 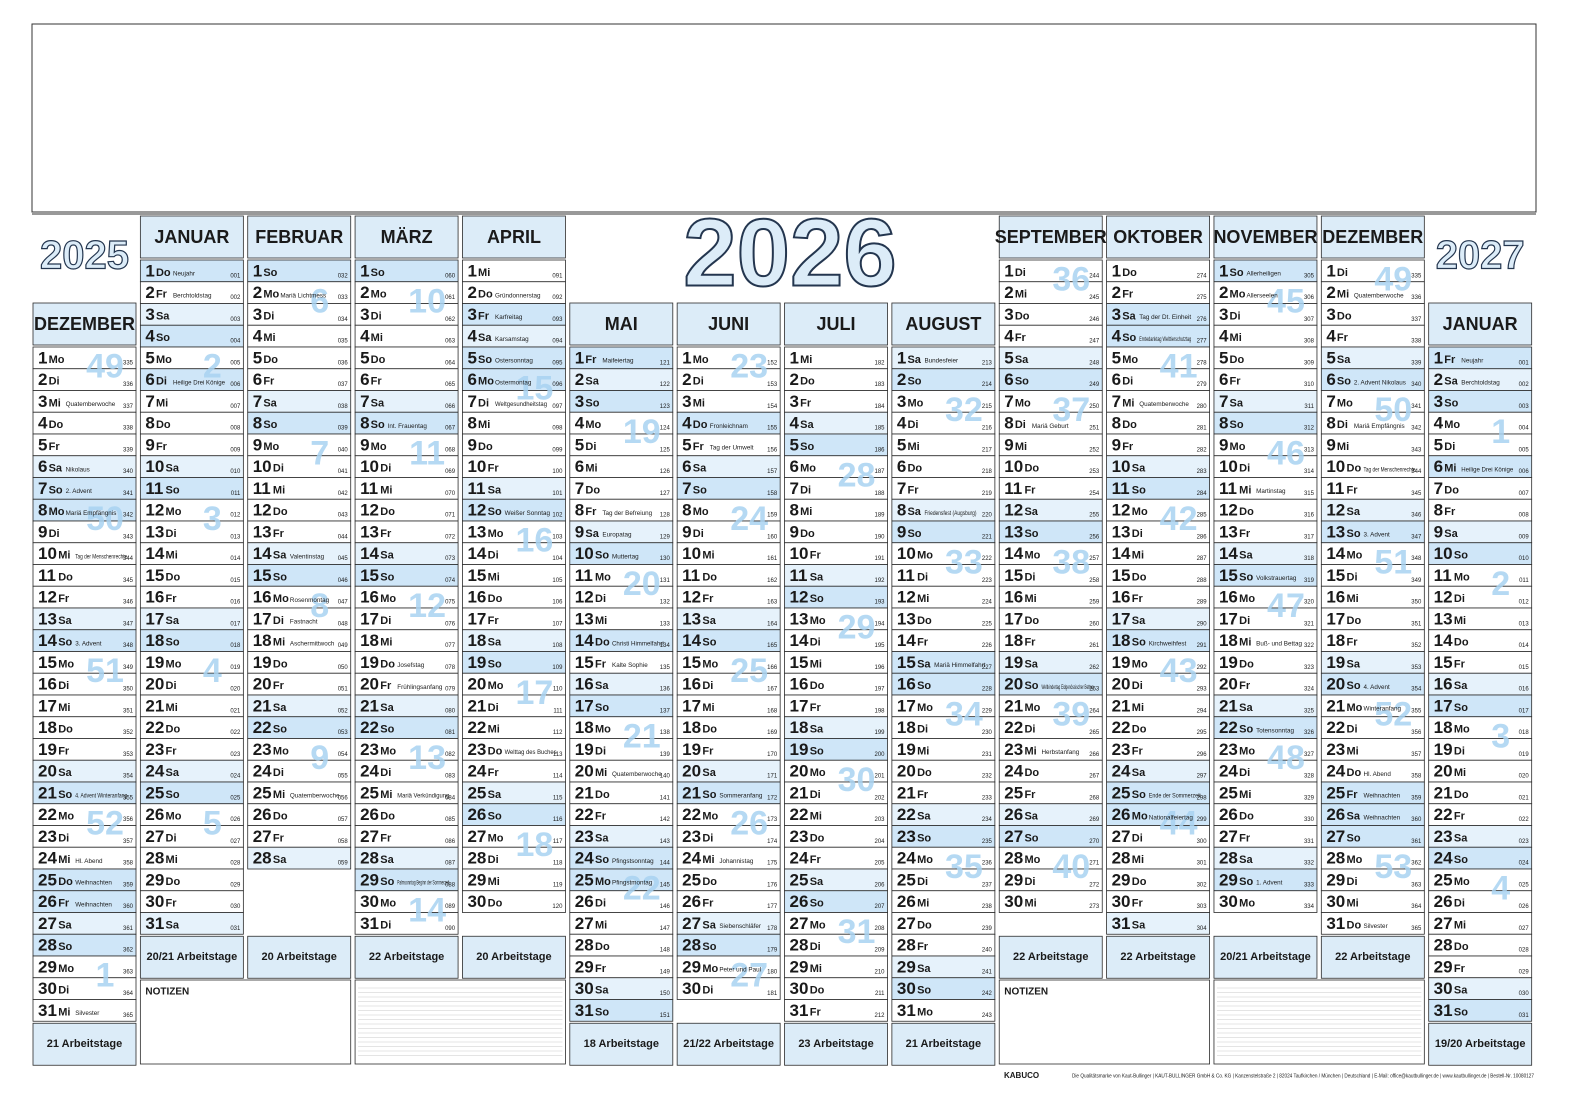 I want to click on day-number: 5, so click(x=794, y=444).